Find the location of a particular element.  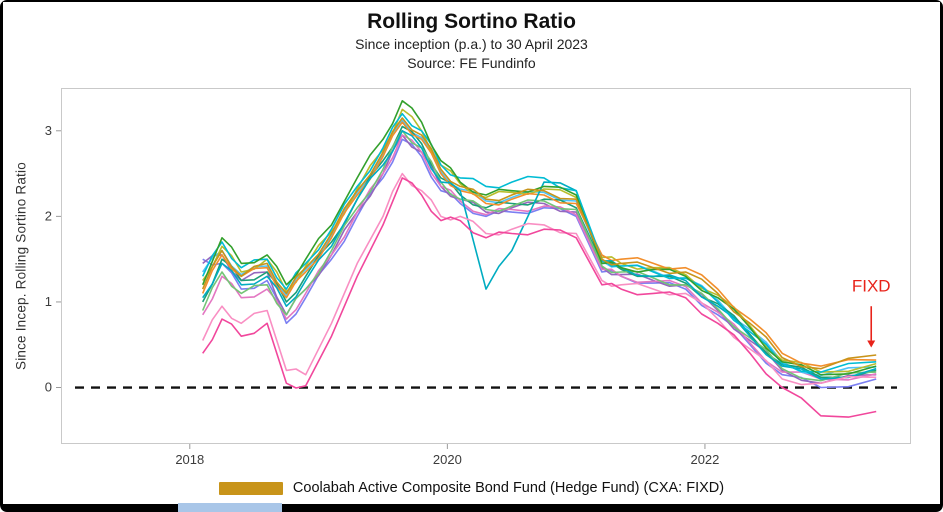

chart-subtitle: Since inception (p.a.) to 30 April 2023 is located at coordinates (471, 44).